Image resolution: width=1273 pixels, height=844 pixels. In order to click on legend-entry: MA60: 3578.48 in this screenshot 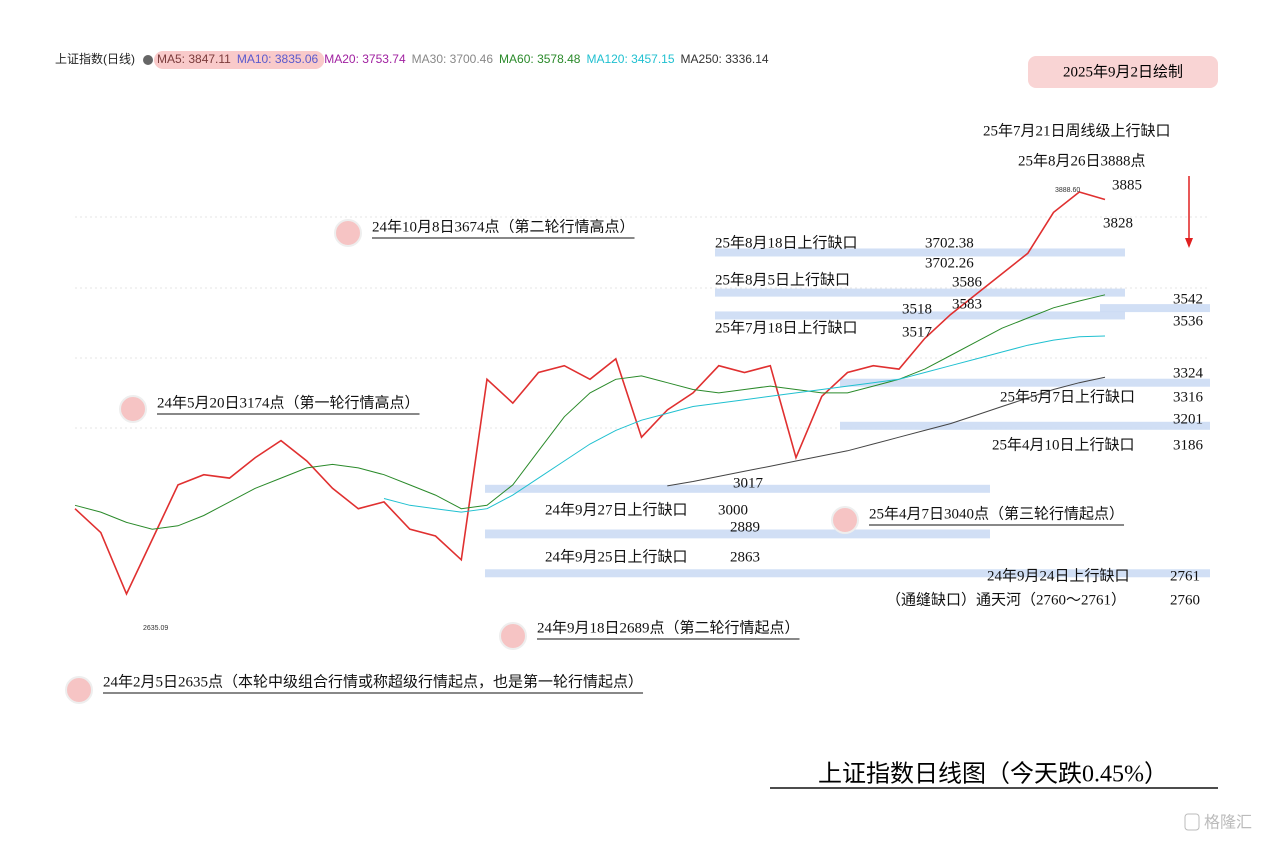, I will do `click(540, 59)`.